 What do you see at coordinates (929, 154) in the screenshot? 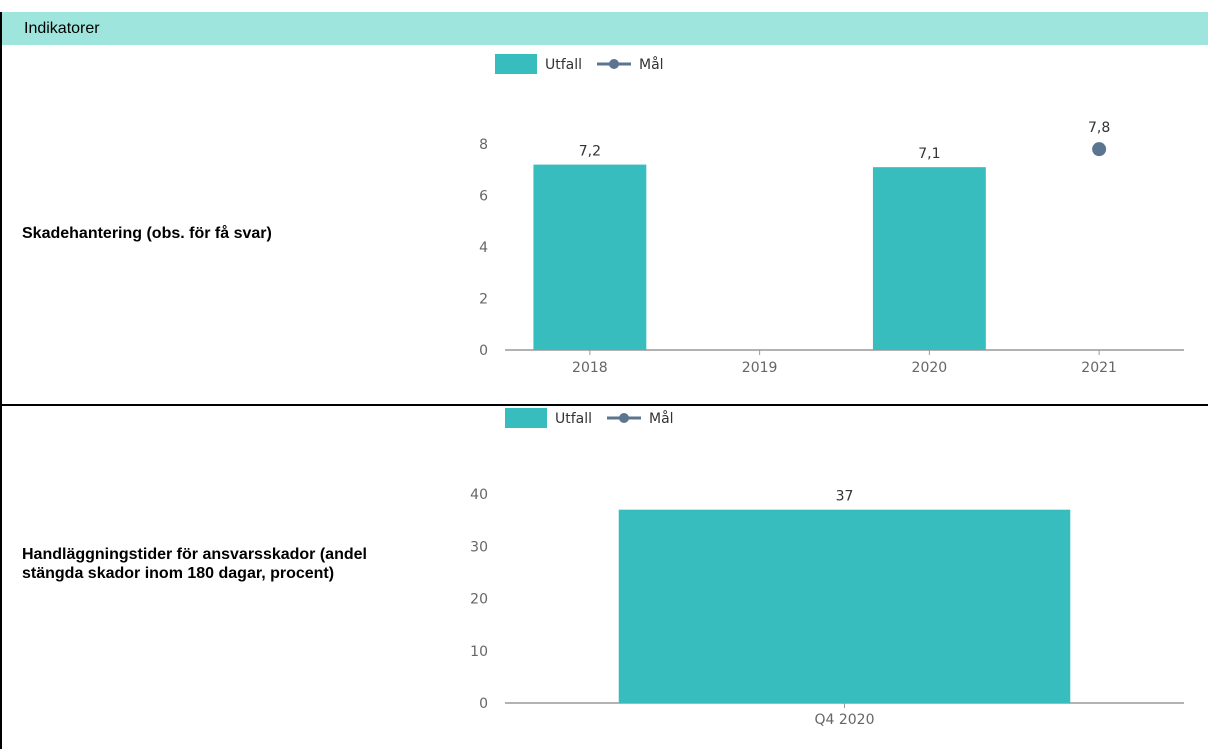
I see `data-label-utfall: 7,1` at bounding box center [929, 154].